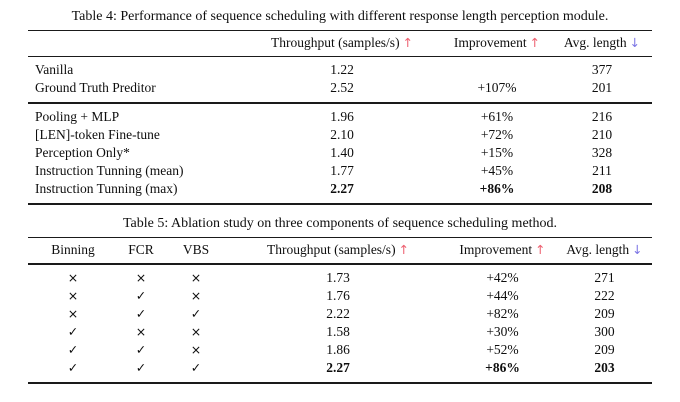  I want to click on cell-improvement: +61%, so click(497, 116).